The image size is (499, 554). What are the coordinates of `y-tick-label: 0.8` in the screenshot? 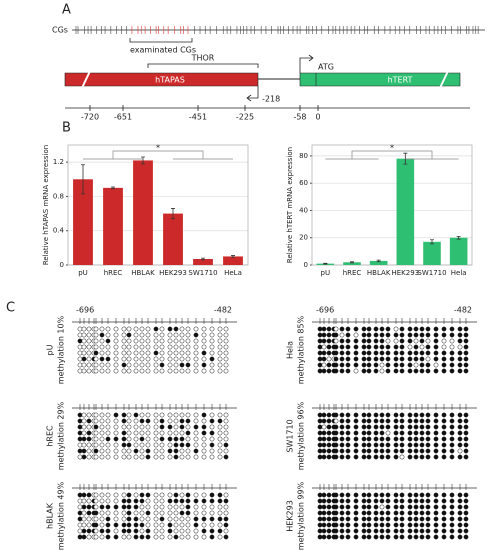 It's located at (58, 196).